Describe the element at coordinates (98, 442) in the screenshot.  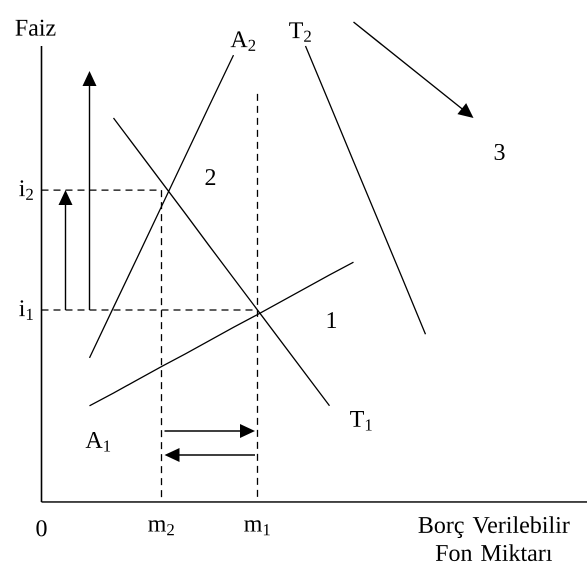
I see `legend-label: A$_{1}$` at that location.